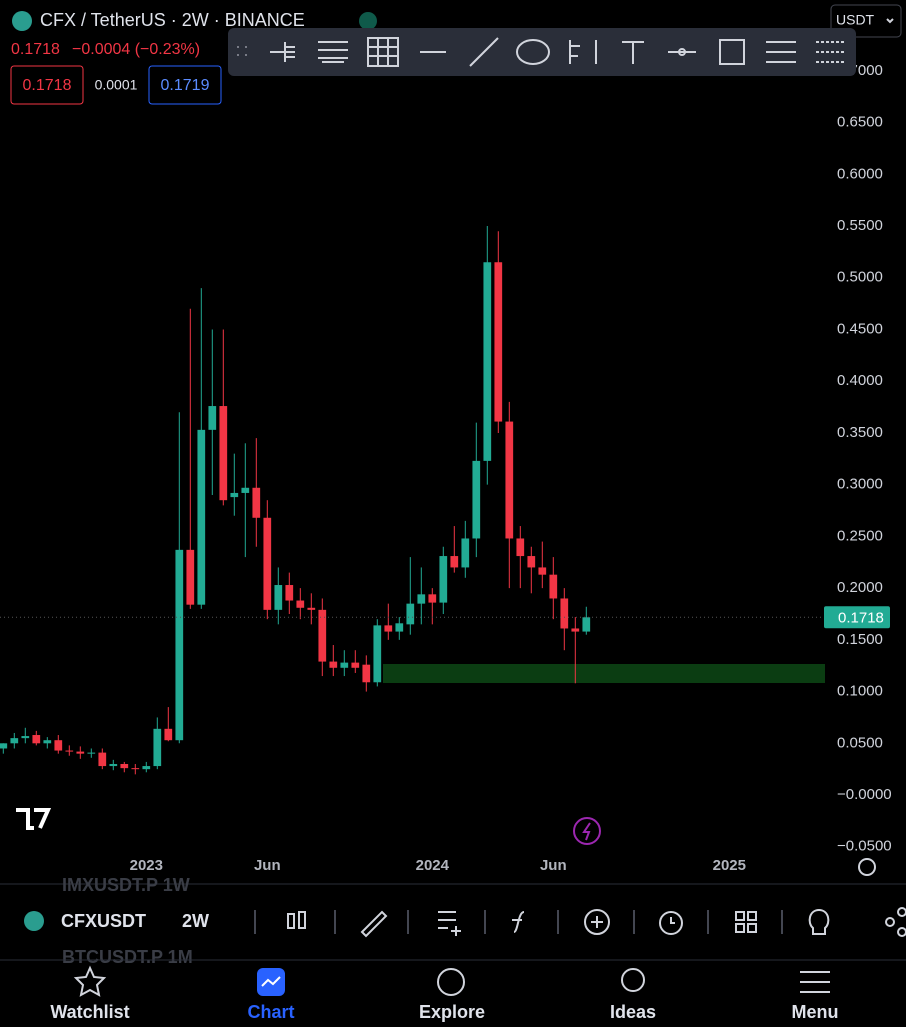  Describe the element at coordinates (368, 21) in the screenshot. I see `status-dot` at that location.